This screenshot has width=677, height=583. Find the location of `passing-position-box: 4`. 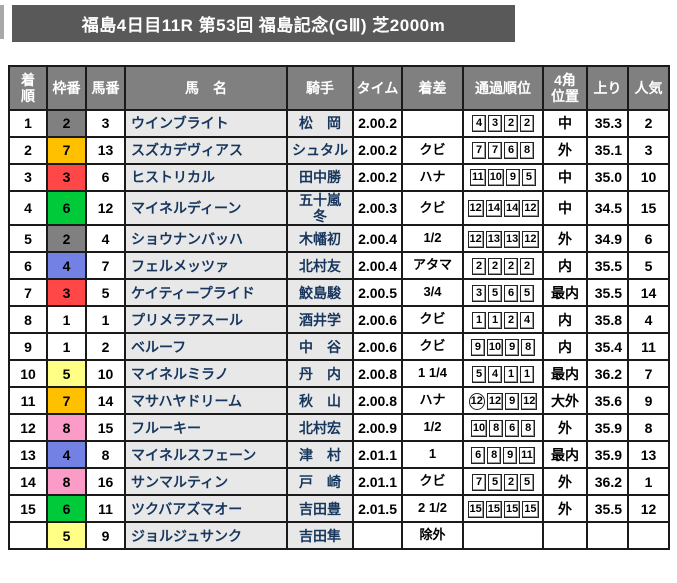

passing-position-box: 4 is located at coordinates (527, 320).